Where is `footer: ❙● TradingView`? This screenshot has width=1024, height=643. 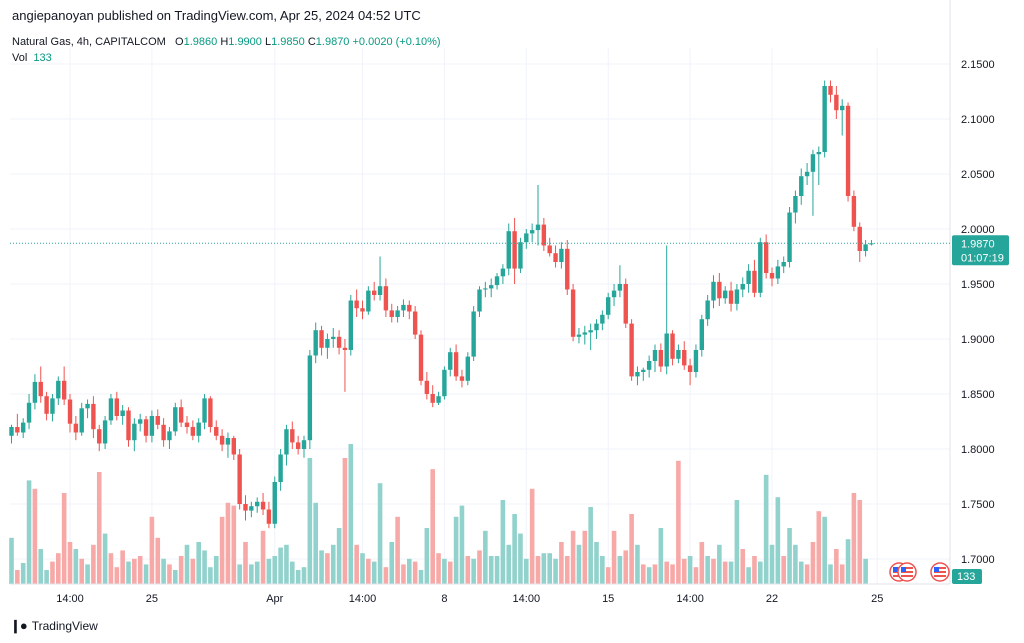 footer: ❙● TradingView is located at coordinates (54, 626).